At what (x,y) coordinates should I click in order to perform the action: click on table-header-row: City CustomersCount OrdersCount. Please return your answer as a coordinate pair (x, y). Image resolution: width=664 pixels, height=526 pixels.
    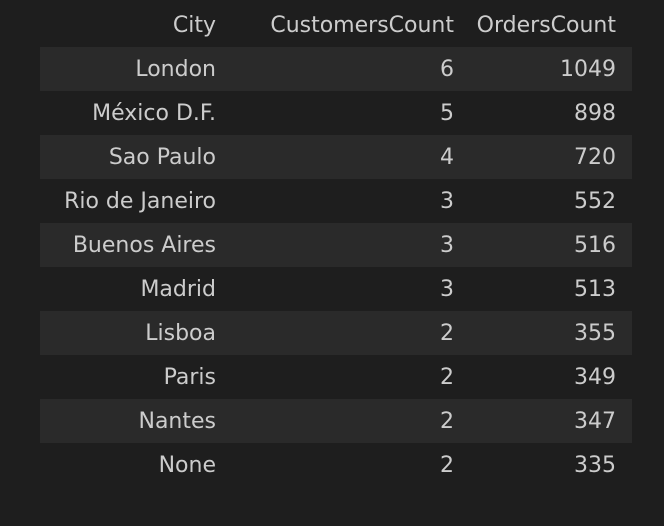
    Looking at the image, I should click on (336, 25).